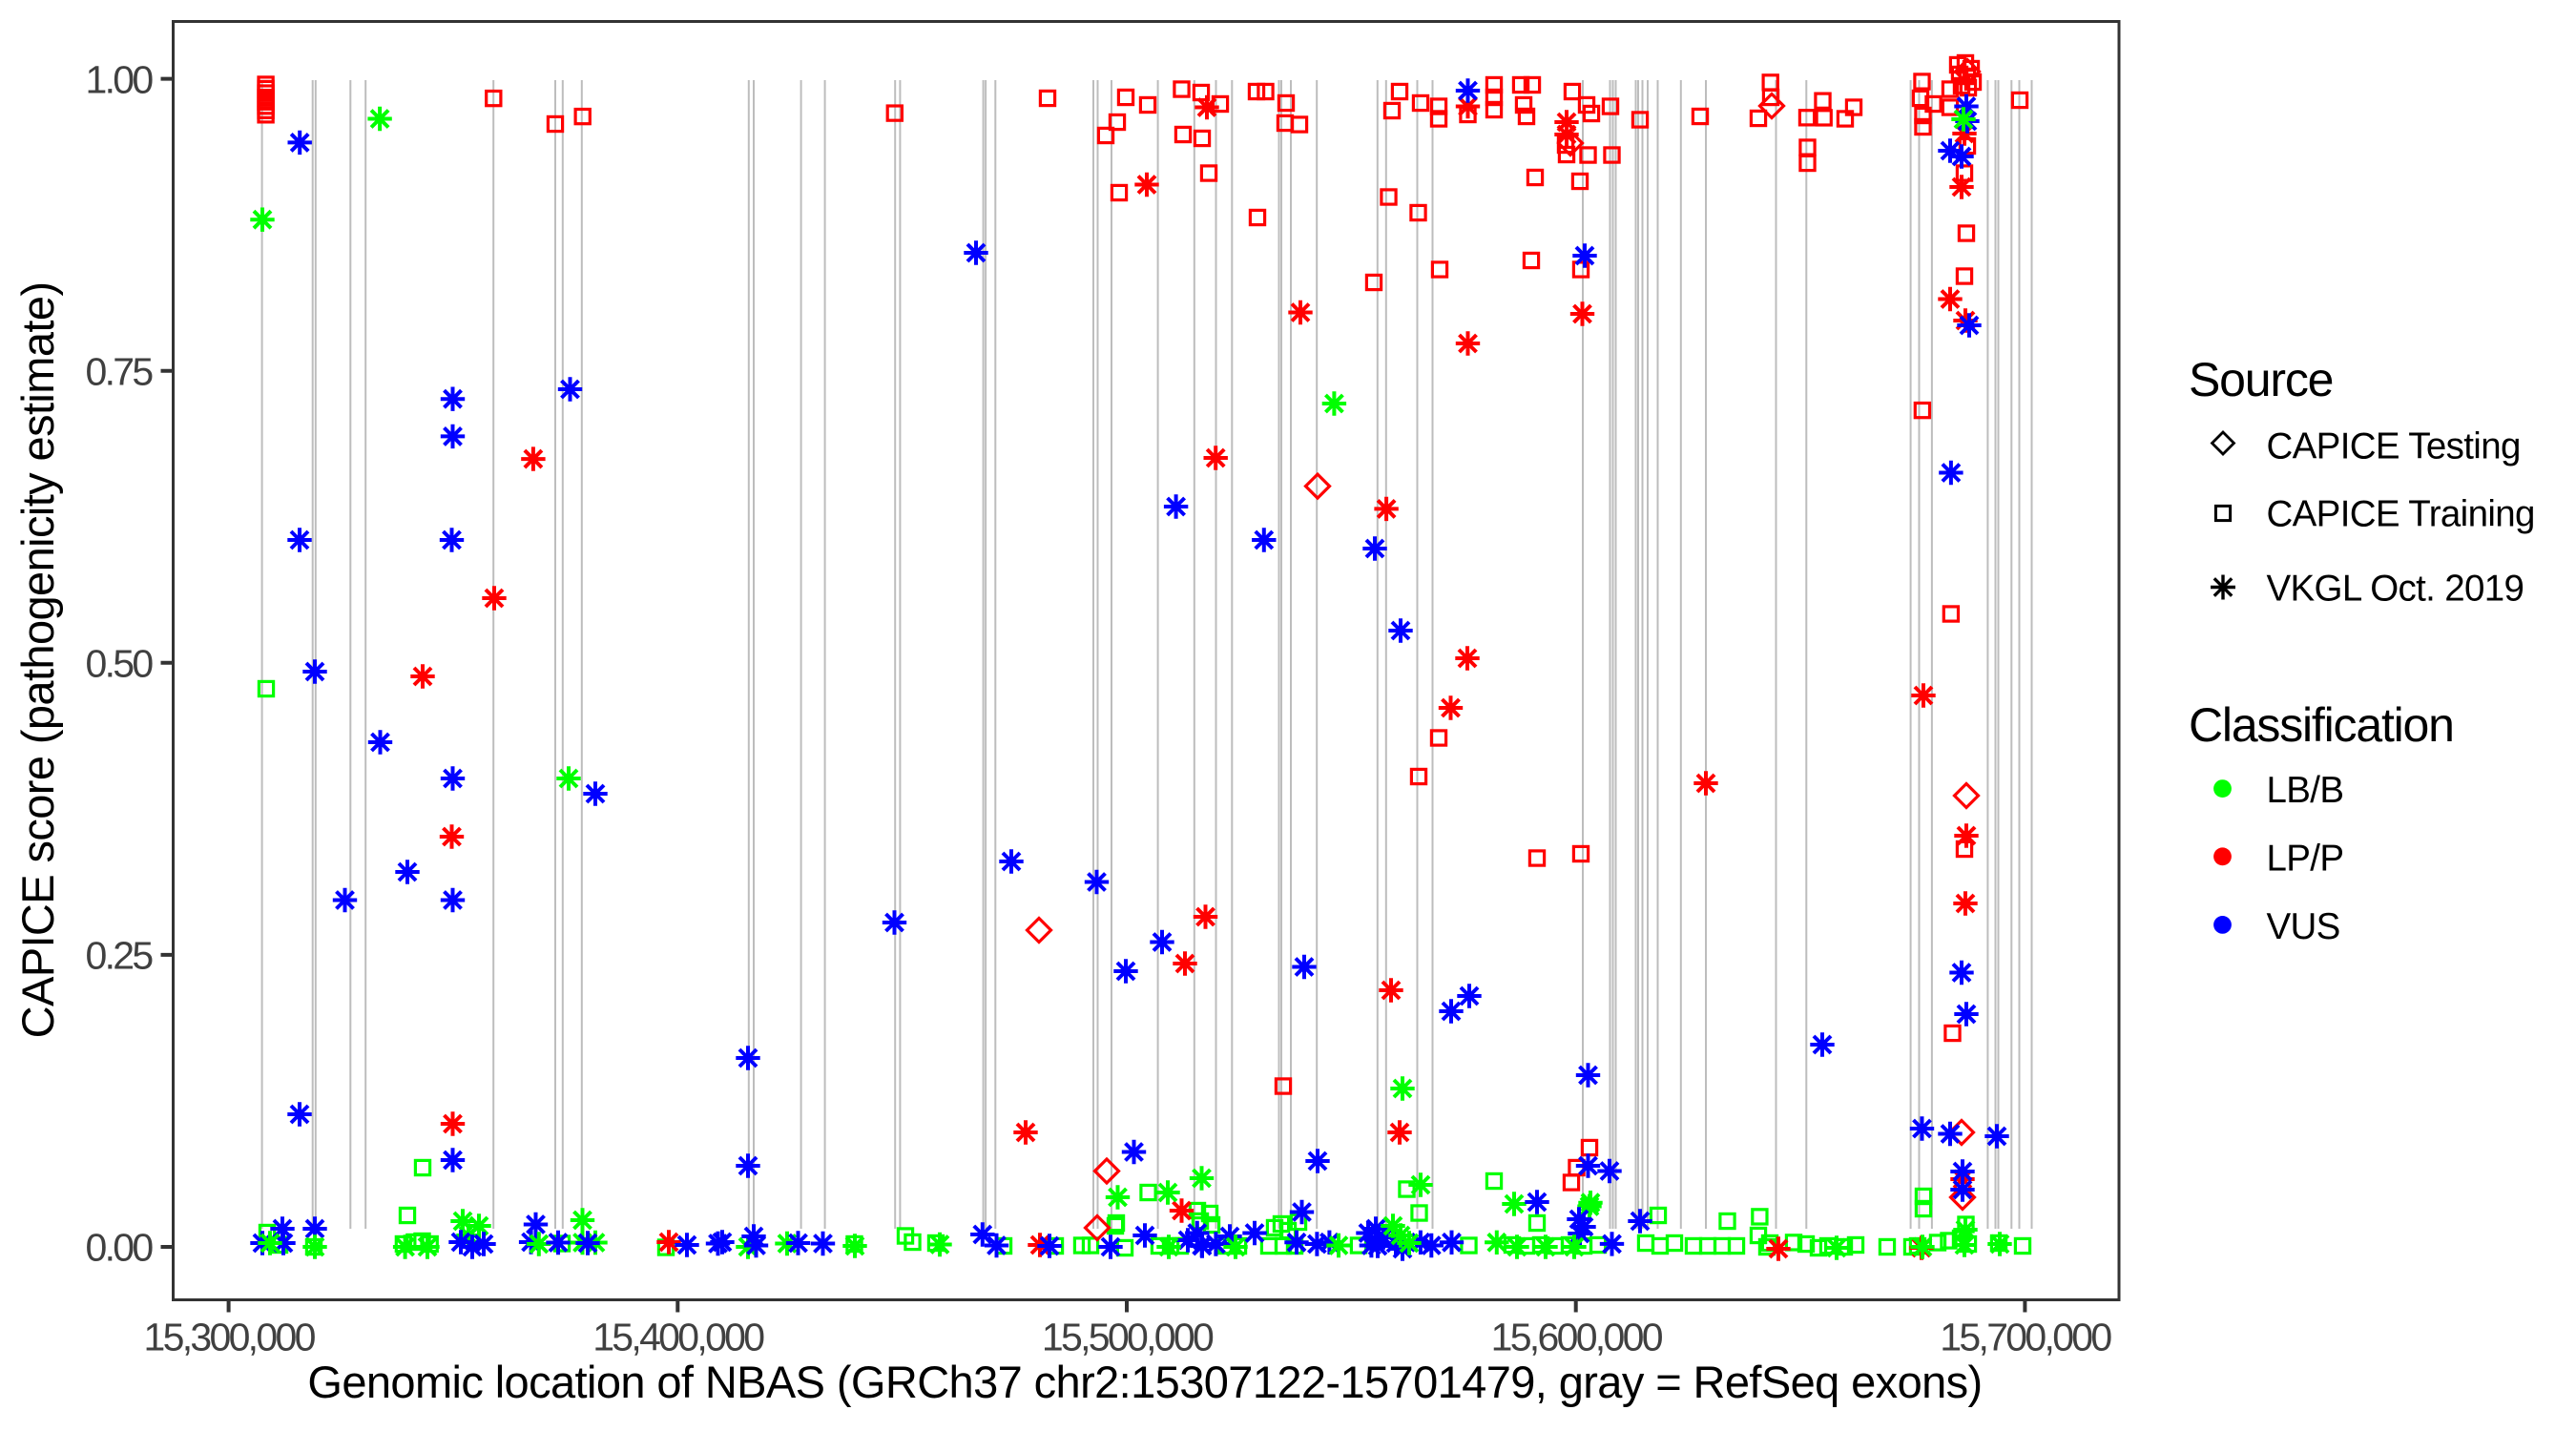 The image size is (2576, 1431). I want to click on svg-text: 15,400,000, so click(678, 1337).